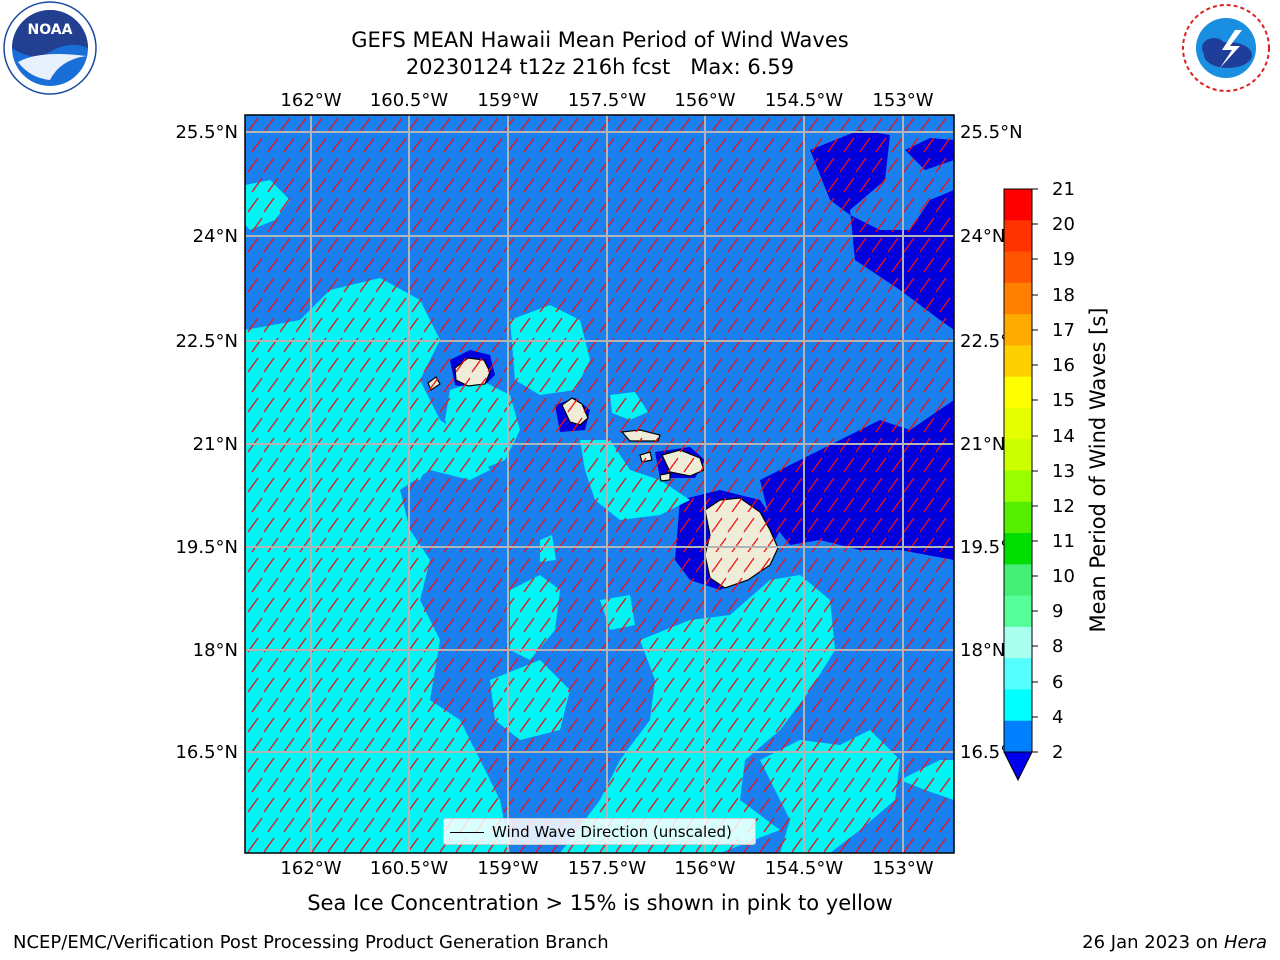 The width and height of the screenshot is (1280, 960). Describe the element at coordinates (1018, 485) in the screenshot. I see `colorbar` at that location.